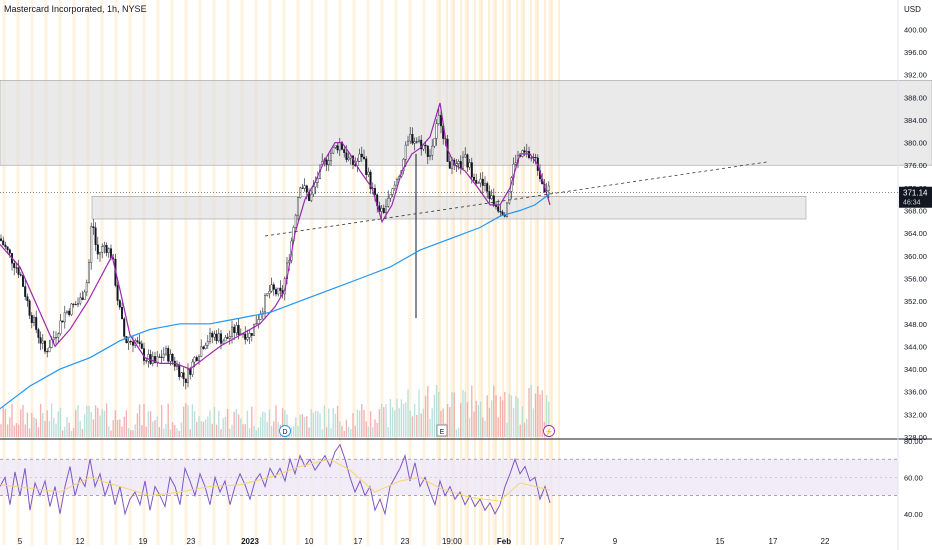  What do you see at coordinates (191, 541) in the screenshot?
I see `time-tick-label: 23` at bounding box center [191, 541].